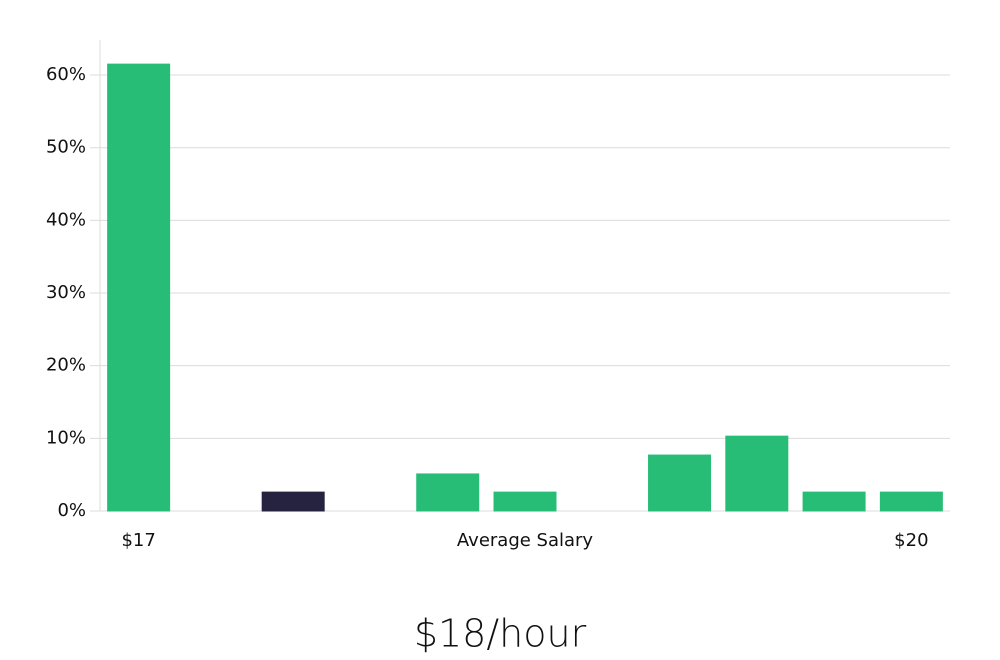 This screenshot has width=1000, height=660. Describe the element at coordinates (138, 540) in the screenshot. I see `x-tick-label: $17` at that location.